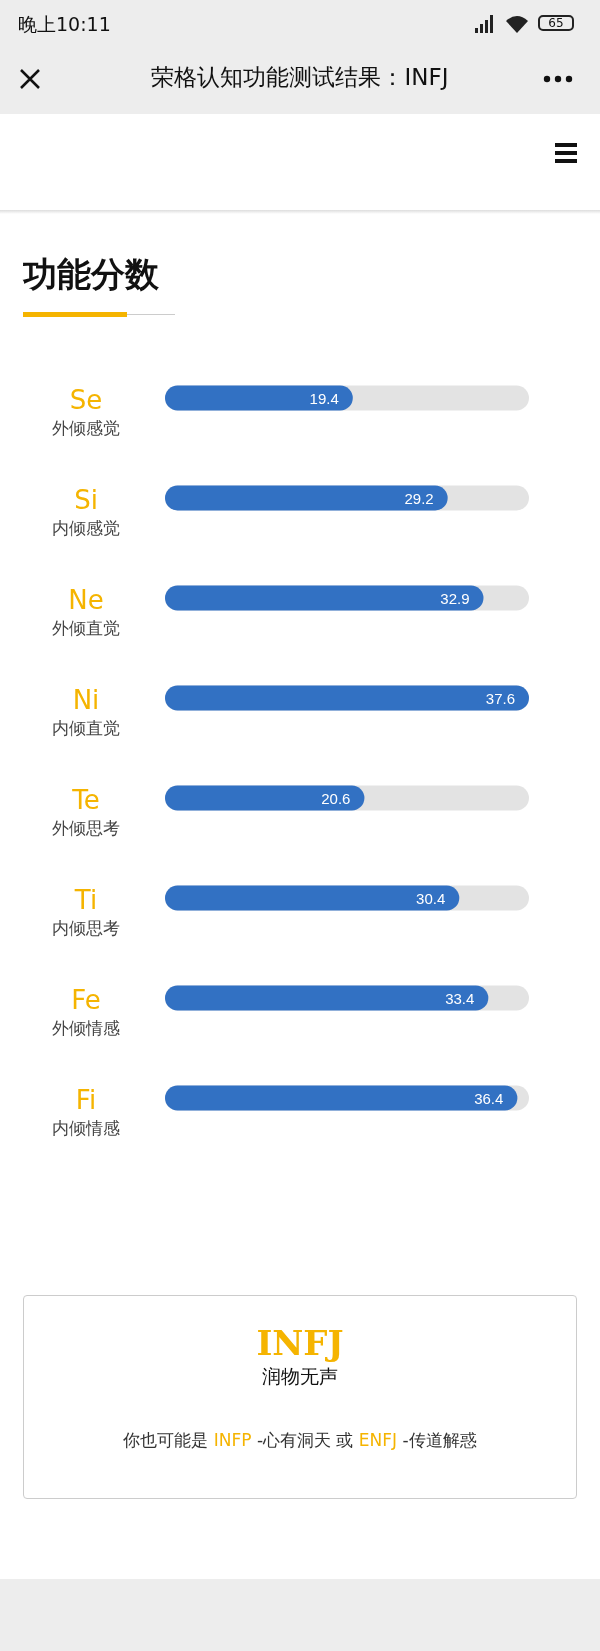  Describe the element at coordinates (232, 1440) in the screenshot. I see `text: INFP` at that location.